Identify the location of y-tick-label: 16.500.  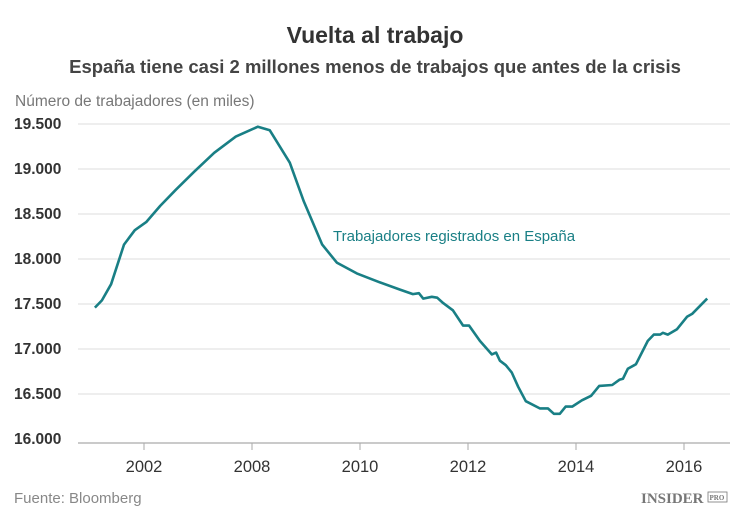
(37, 394).